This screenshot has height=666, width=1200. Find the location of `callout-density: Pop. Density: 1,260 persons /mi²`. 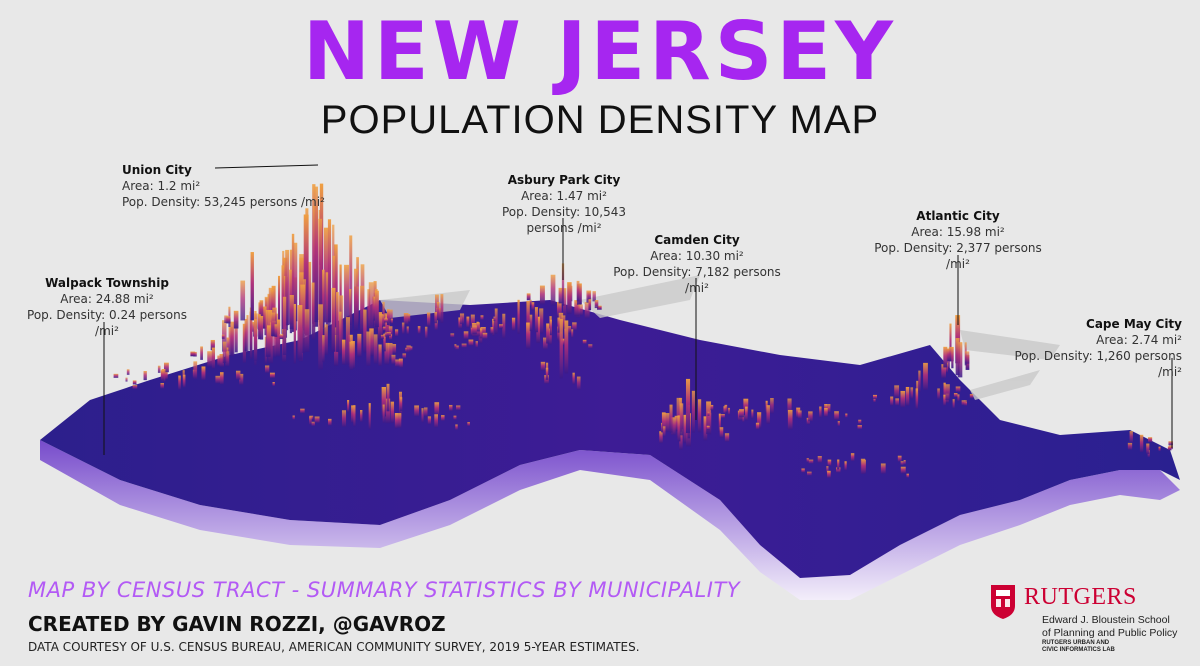

callout-density: Pop. Density: 1,260 persons /mi² is located at coordinates (1098, 364).